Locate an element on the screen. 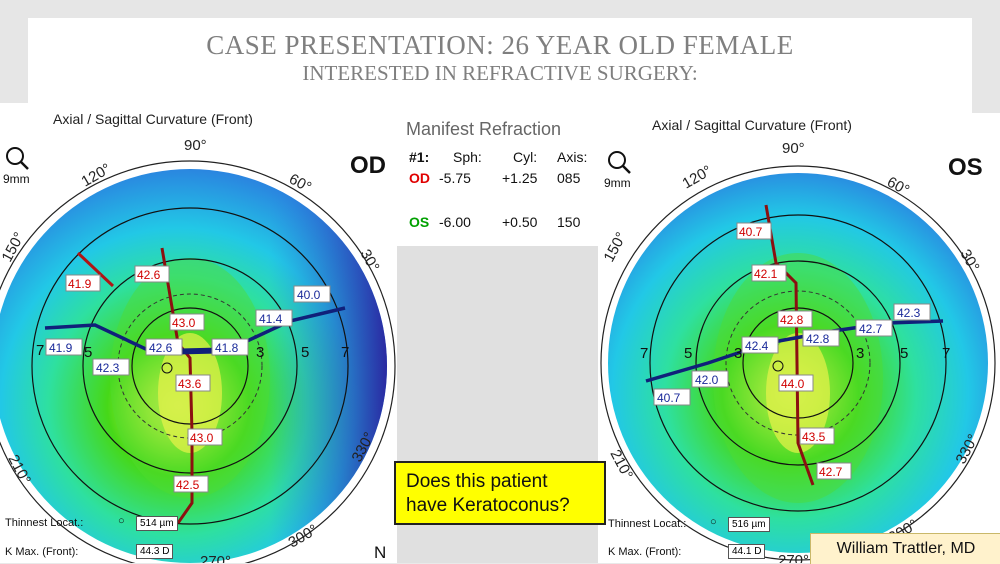  os-red-value: 42.1 is located at coordinates (766, 274).